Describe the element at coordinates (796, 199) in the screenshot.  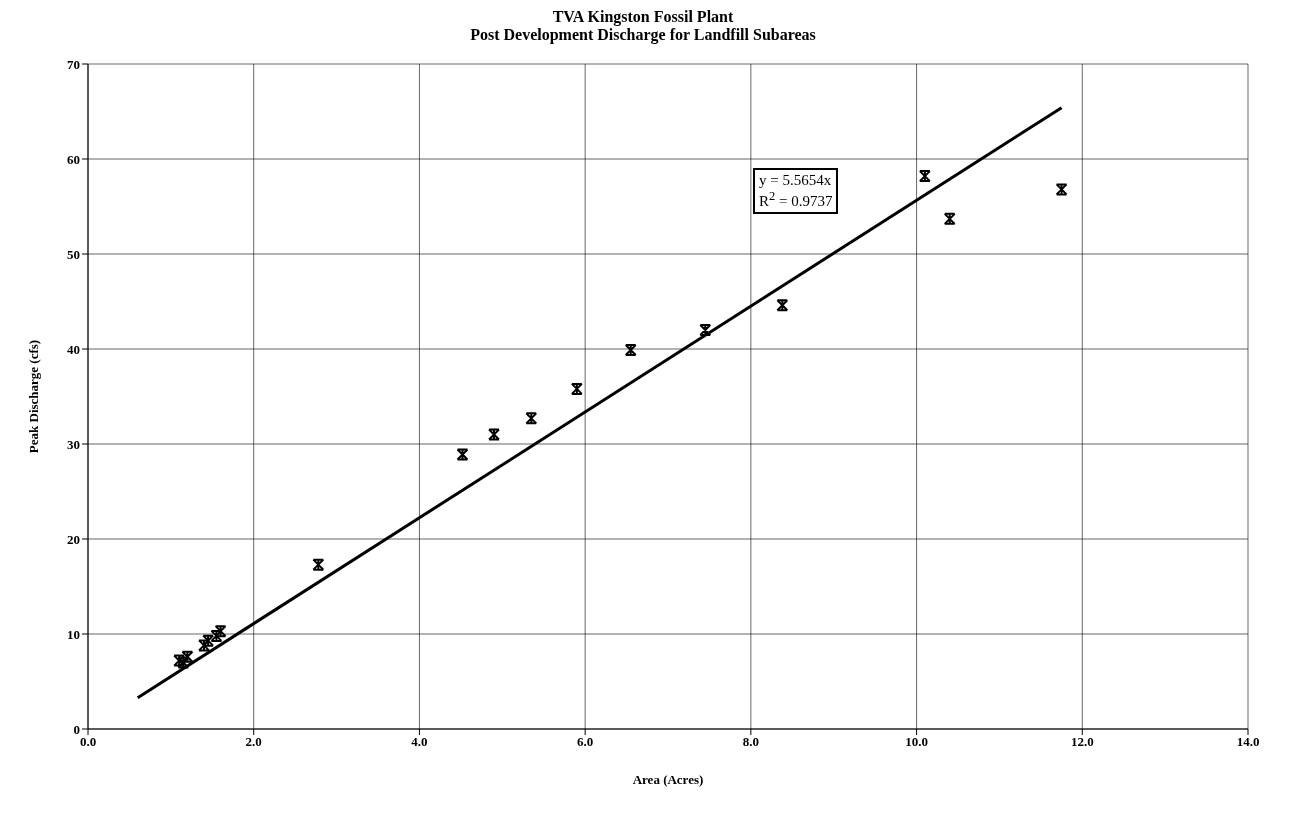
I see `annotation: R$^{2}$ = 0.9737` at that location.